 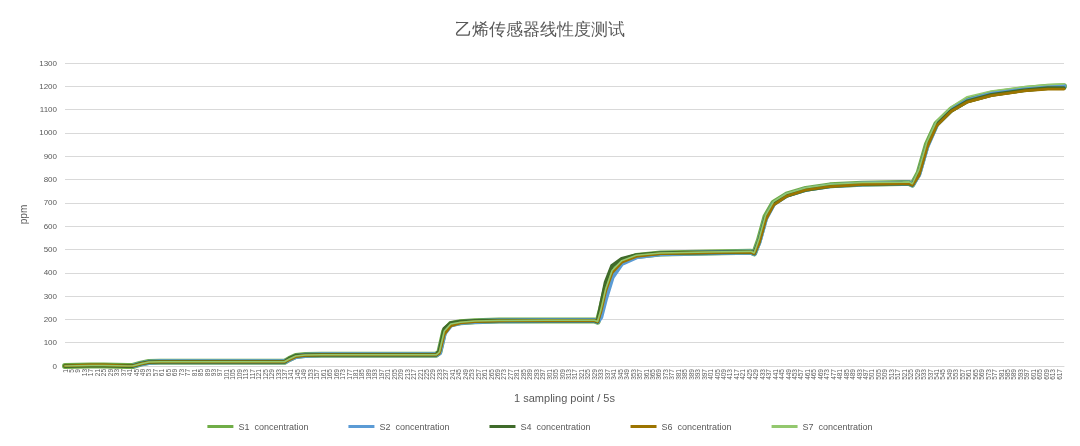 What do you see at coordinates (50, 273) in the screenshot?
I see `y-tick-label: 400` at bounding box center [50, 273].